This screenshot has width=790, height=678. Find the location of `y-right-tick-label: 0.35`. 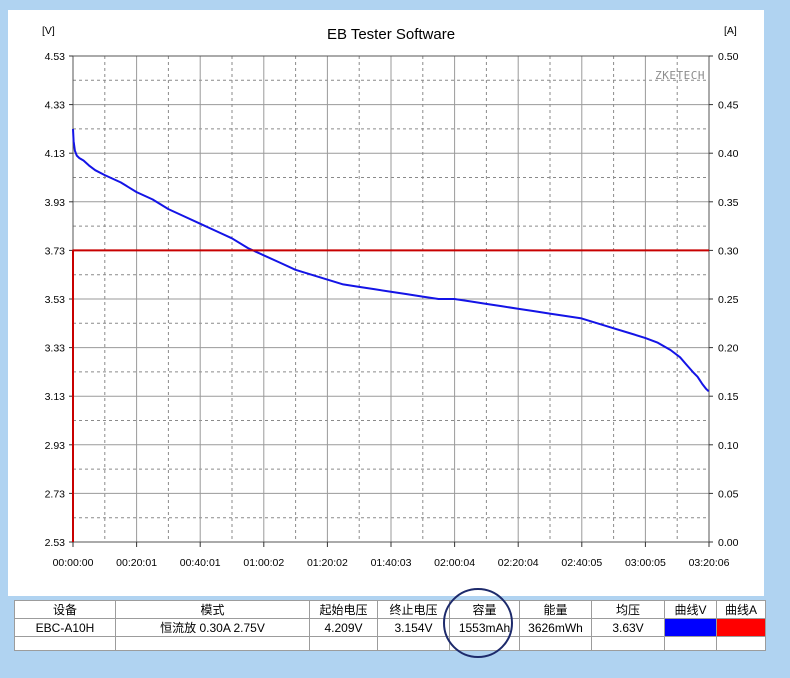

y-right-tick-label: 0.35 is located at coordinates (728, 203).